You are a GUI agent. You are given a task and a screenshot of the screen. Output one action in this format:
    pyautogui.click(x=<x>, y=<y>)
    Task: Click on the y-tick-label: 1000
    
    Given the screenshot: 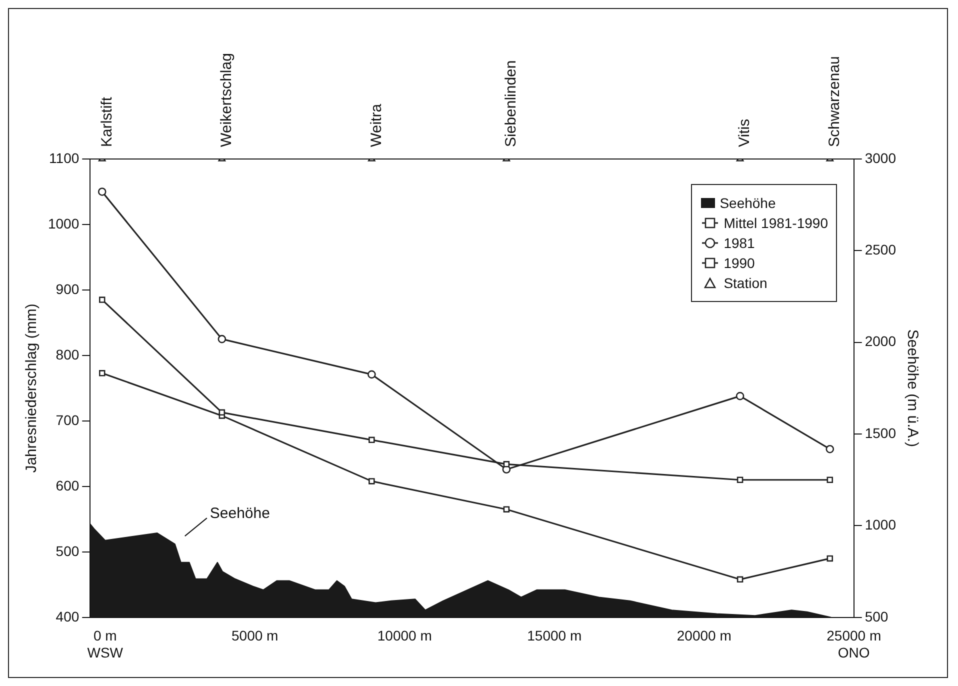 What is the action you would take?
    pyautogui.click(x=64, y=223)
    